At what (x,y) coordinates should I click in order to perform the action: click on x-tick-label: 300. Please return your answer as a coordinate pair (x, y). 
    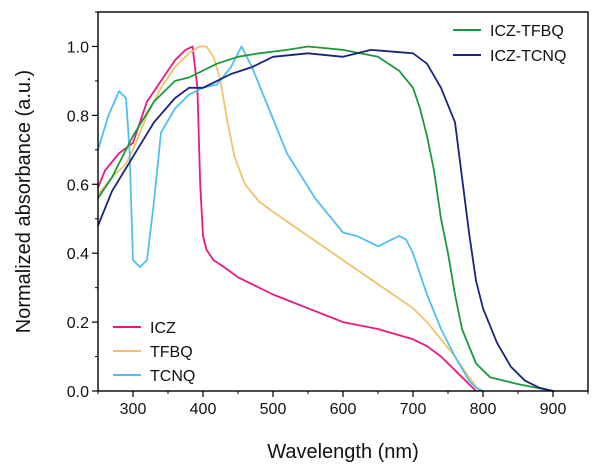
    Looking at the image, I should click on (133, 409).